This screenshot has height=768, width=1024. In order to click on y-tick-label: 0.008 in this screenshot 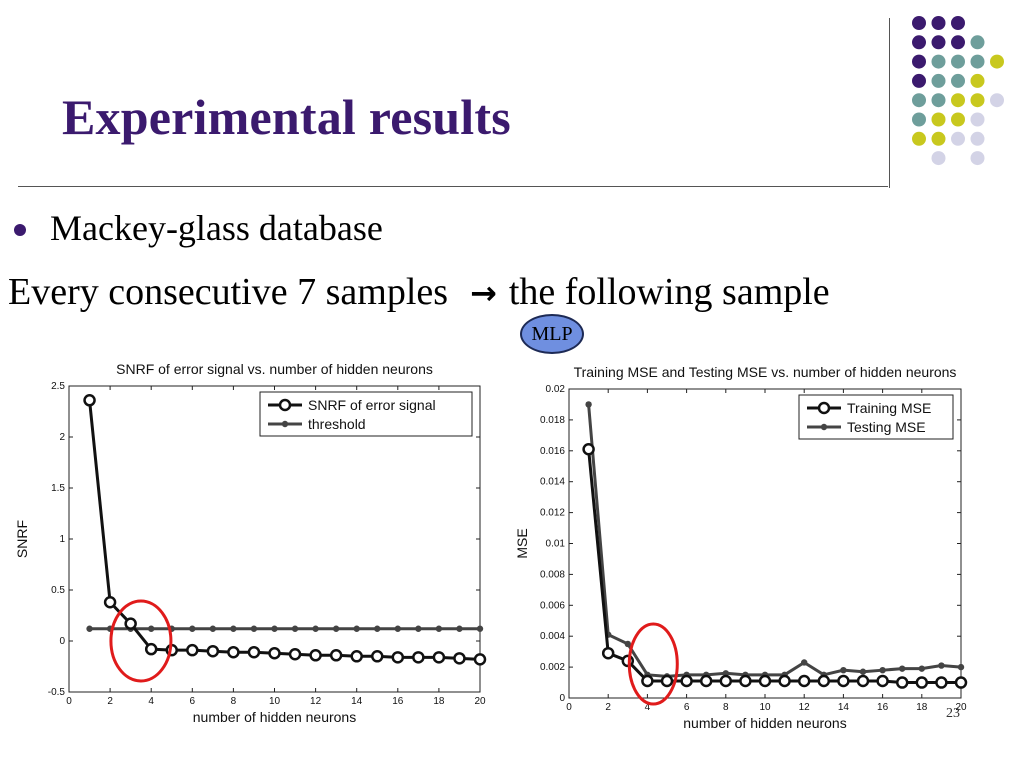, I will do `click(552, 574)`.